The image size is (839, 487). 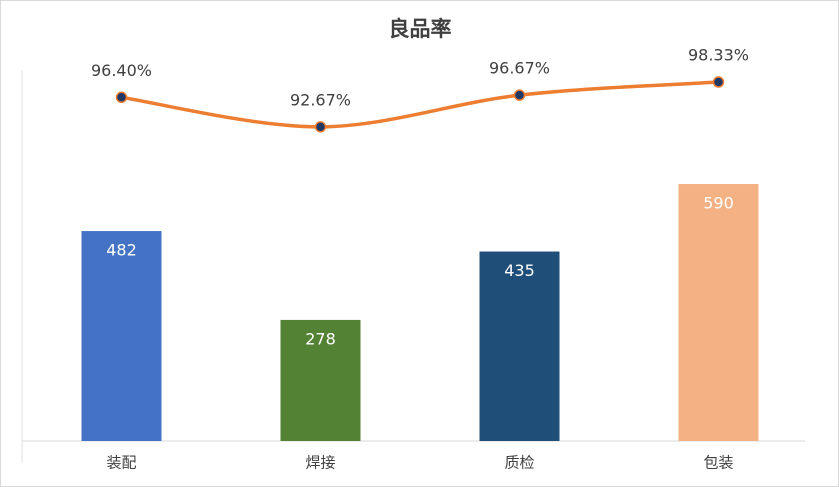 What do you see at coordinates (121, 70) in the screenshot?
I see `line-value-label: 96.40%` at bounding box center [121, 70].